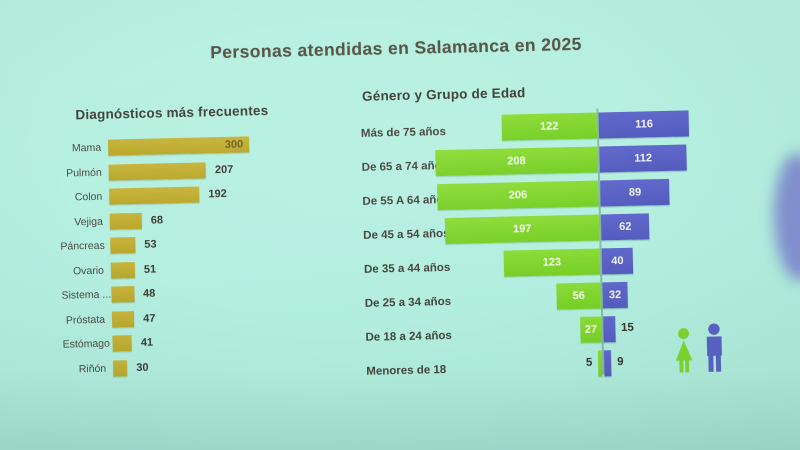  I want to click on value-label: 51, so click(150, 269).